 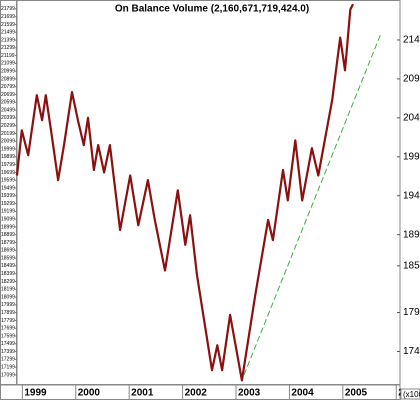 I want to click on y-tick-label: 199, so click(x=411, y=156).